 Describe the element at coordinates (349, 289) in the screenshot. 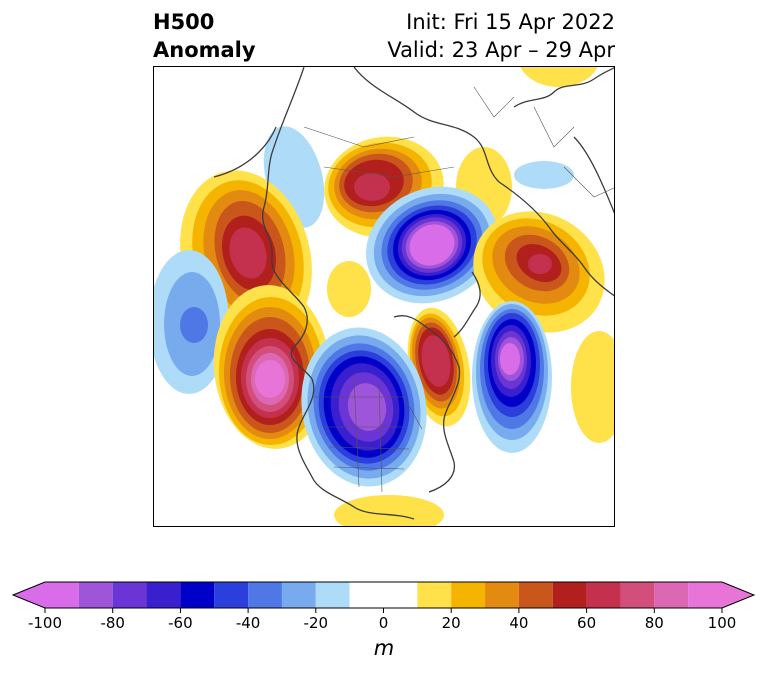

I see `anomaly-lobe-arctic` at that location.